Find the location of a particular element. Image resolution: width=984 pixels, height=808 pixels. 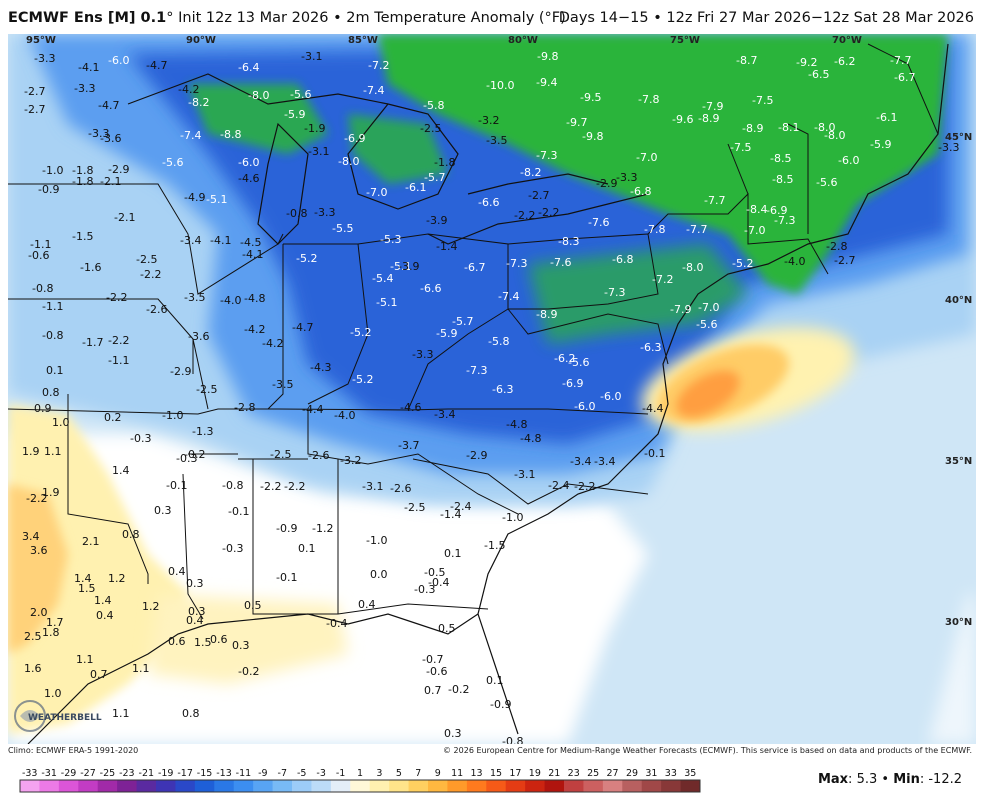

color-scale-tick: -7 is located at coordinates (282, 773).